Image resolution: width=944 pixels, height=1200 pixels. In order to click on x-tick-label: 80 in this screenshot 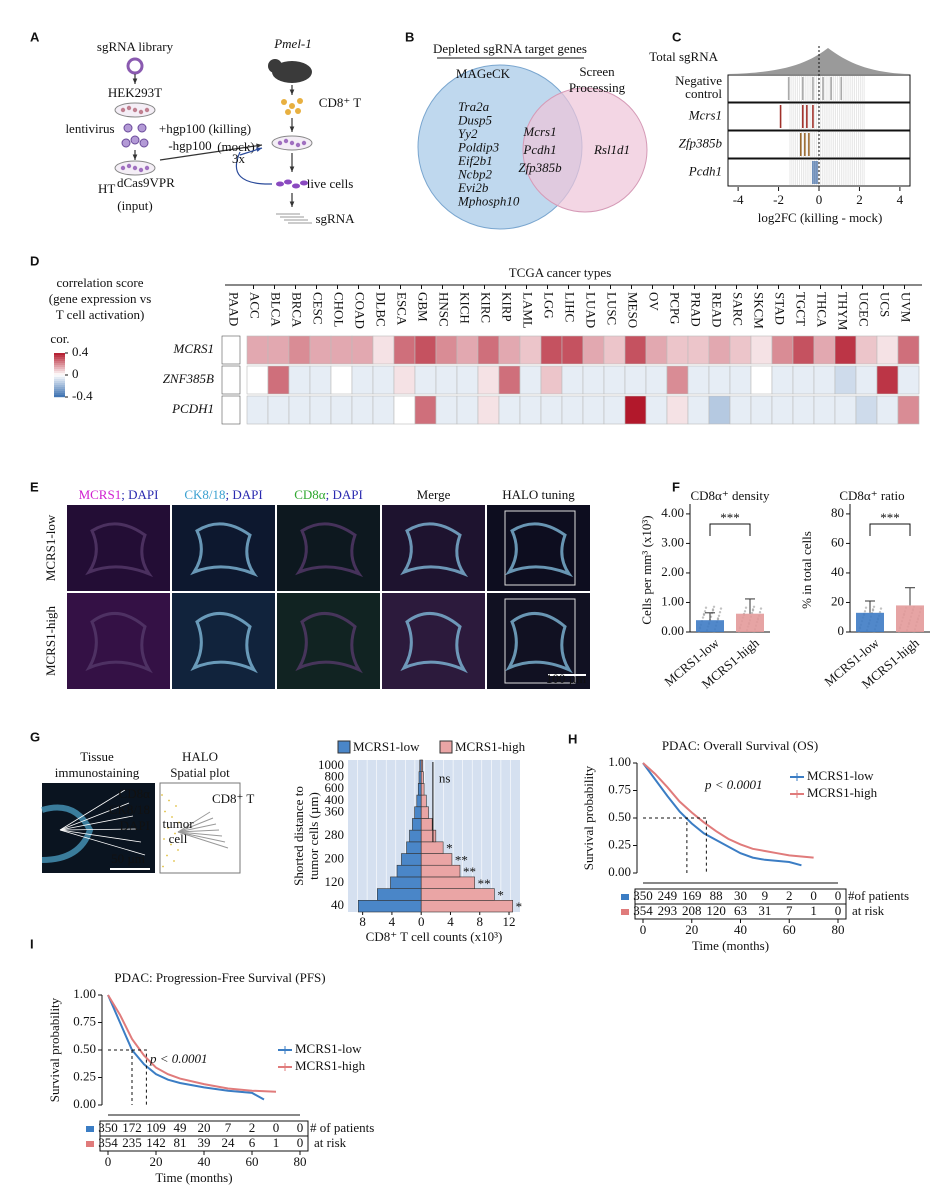, I will do `click(838, 929)`.